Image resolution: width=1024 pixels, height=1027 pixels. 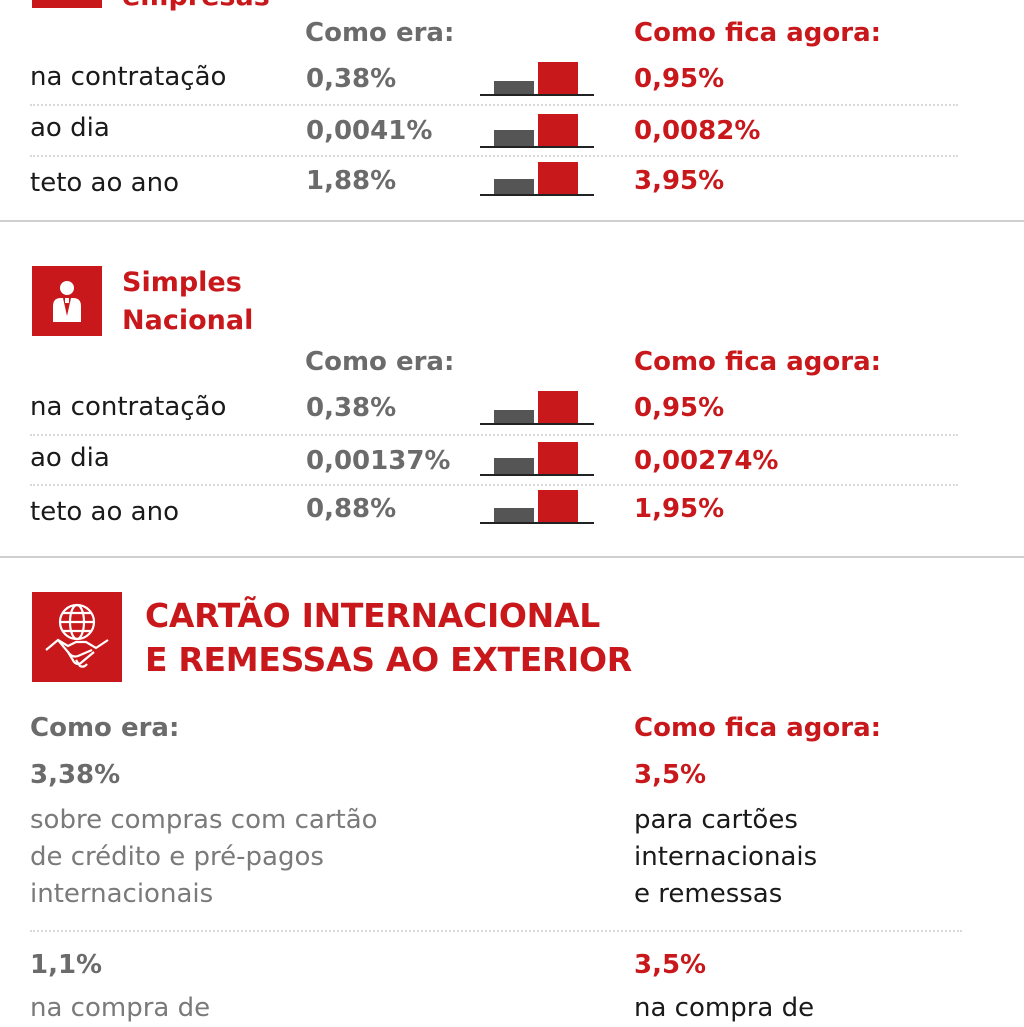 I want to click on cartao-col-old: Como era:, so click(x=105, y=728).